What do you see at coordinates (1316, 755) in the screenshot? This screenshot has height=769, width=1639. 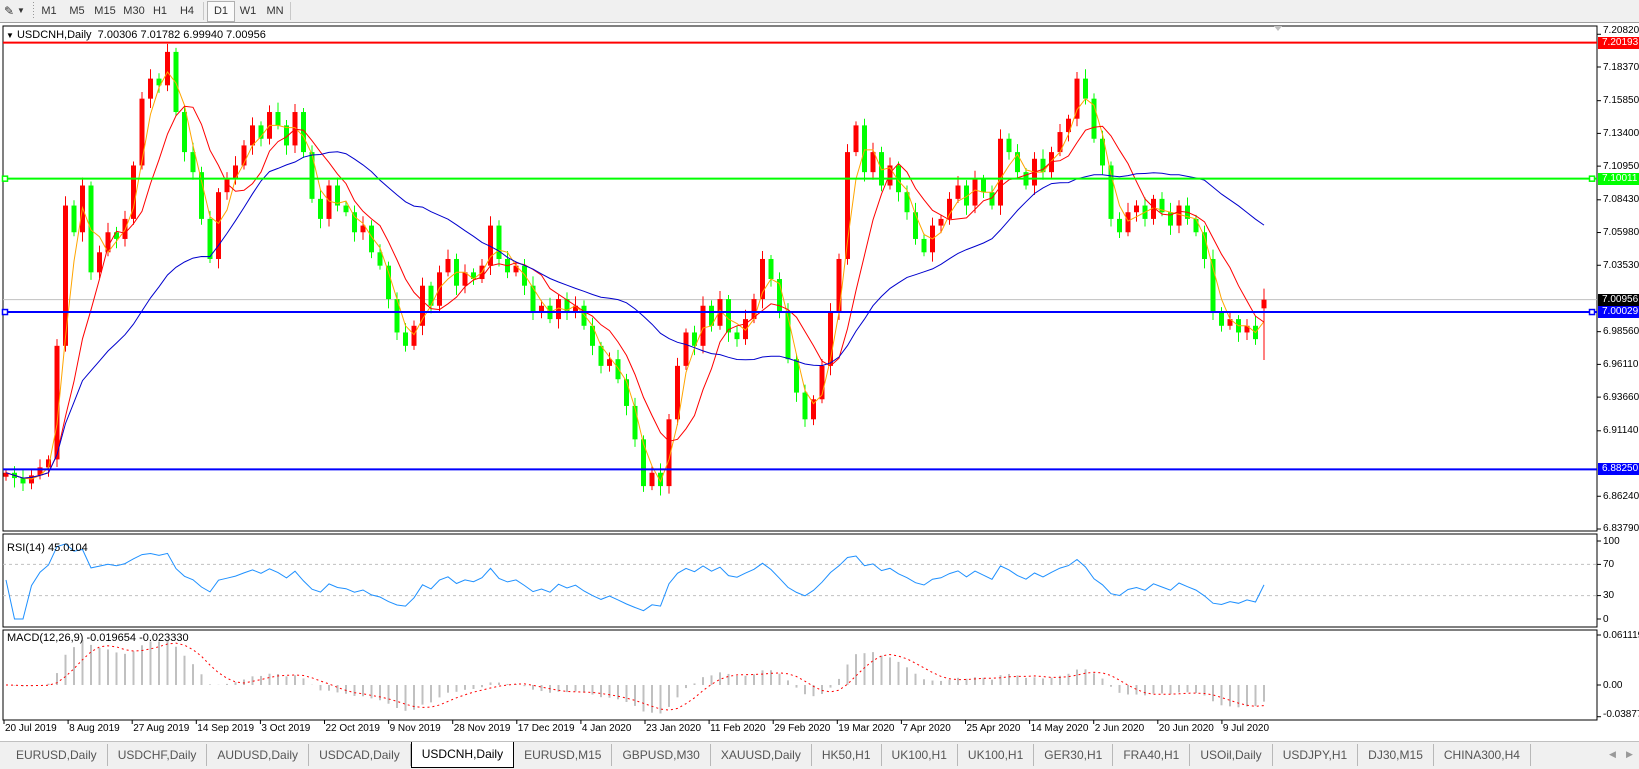 I see `chart-tab: USDJPY,H1` at bounding box center [1316, 755].